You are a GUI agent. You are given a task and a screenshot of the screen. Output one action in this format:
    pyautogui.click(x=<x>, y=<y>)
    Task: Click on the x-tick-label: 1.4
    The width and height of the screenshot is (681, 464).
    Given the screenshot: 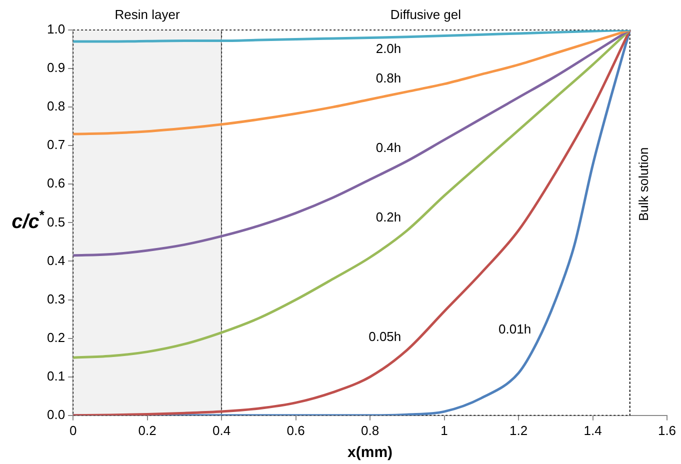 What is the action you would take?
    pyautogui.click(x=593, y=430)
    